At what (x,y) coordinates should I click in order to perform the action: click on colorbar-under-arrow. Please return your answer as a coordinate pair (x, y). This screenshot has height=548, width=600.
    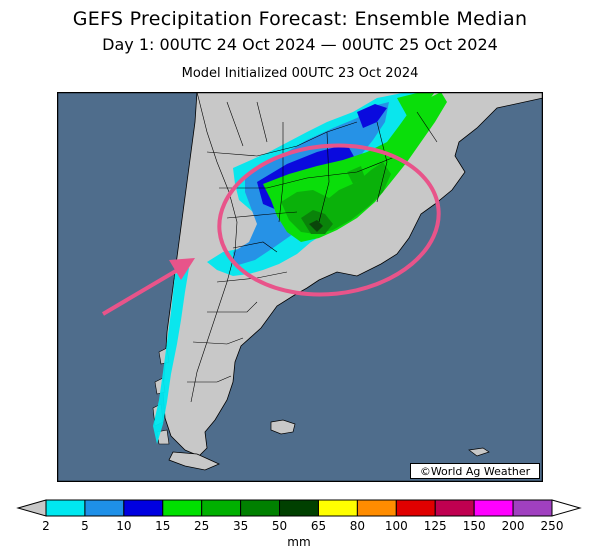
    Looking at the image, I should click on (31, 508).